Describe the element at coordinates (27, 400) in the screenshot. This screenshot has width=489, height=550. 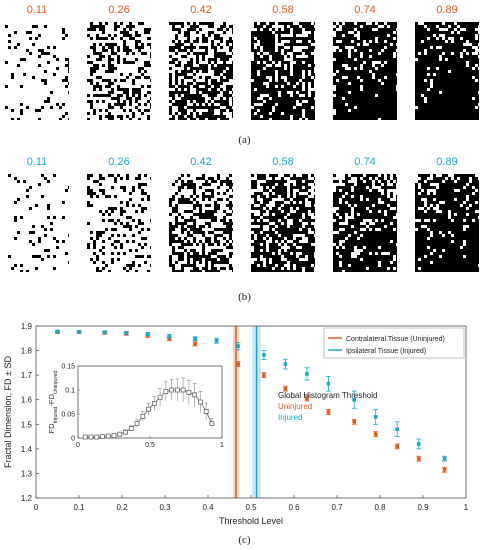
I see `y-tick-label: 1.6` at that location.